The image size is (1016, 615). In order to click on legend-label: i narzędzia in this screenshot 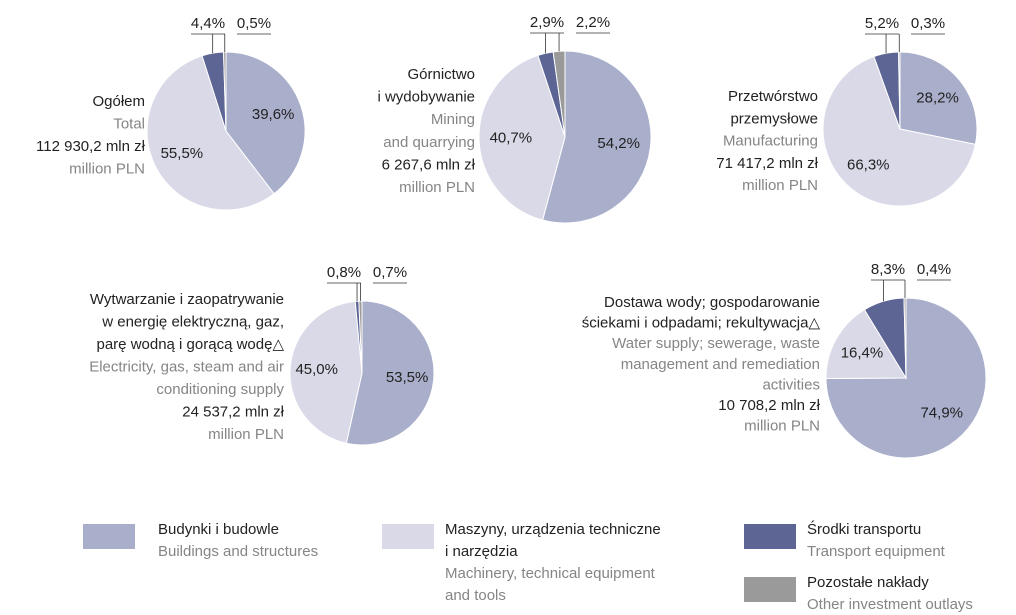, I will do `click(481, 551)`.